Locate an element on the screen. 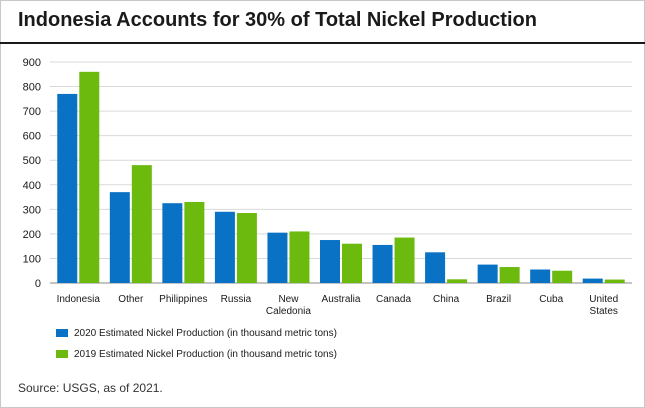 Image resolution: width=645 pixels, height=408 pixels. y-tick-label: 500 is located at coordinates (32, 161).